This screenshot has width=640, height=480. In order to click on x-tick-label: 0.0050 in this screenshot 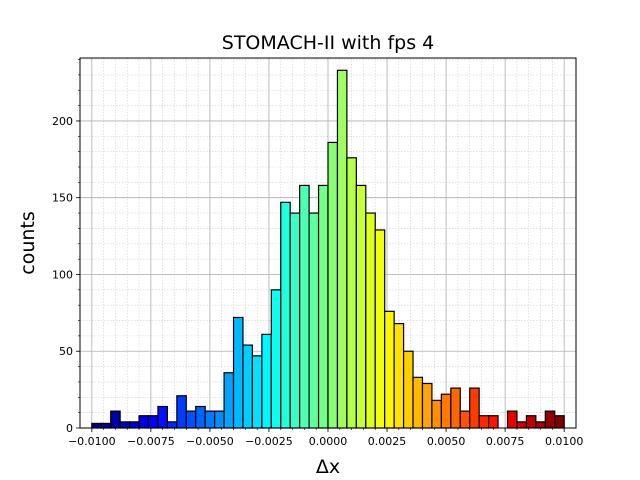, I will do `click(446, 441)`.